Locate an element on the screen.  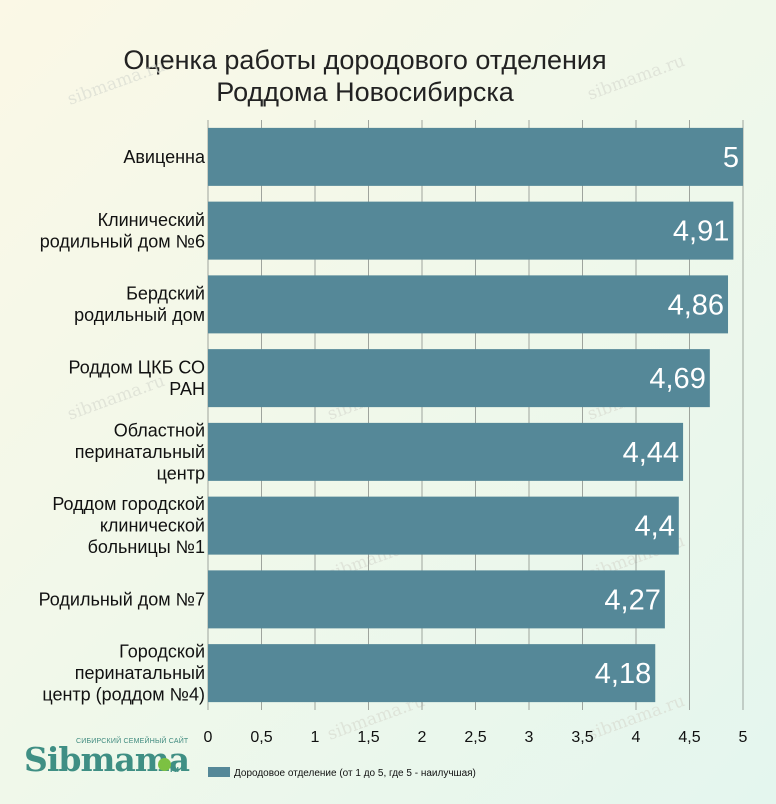
chart-title-line-2: Роддома Новосибирска is located at coordinates (365, 92).